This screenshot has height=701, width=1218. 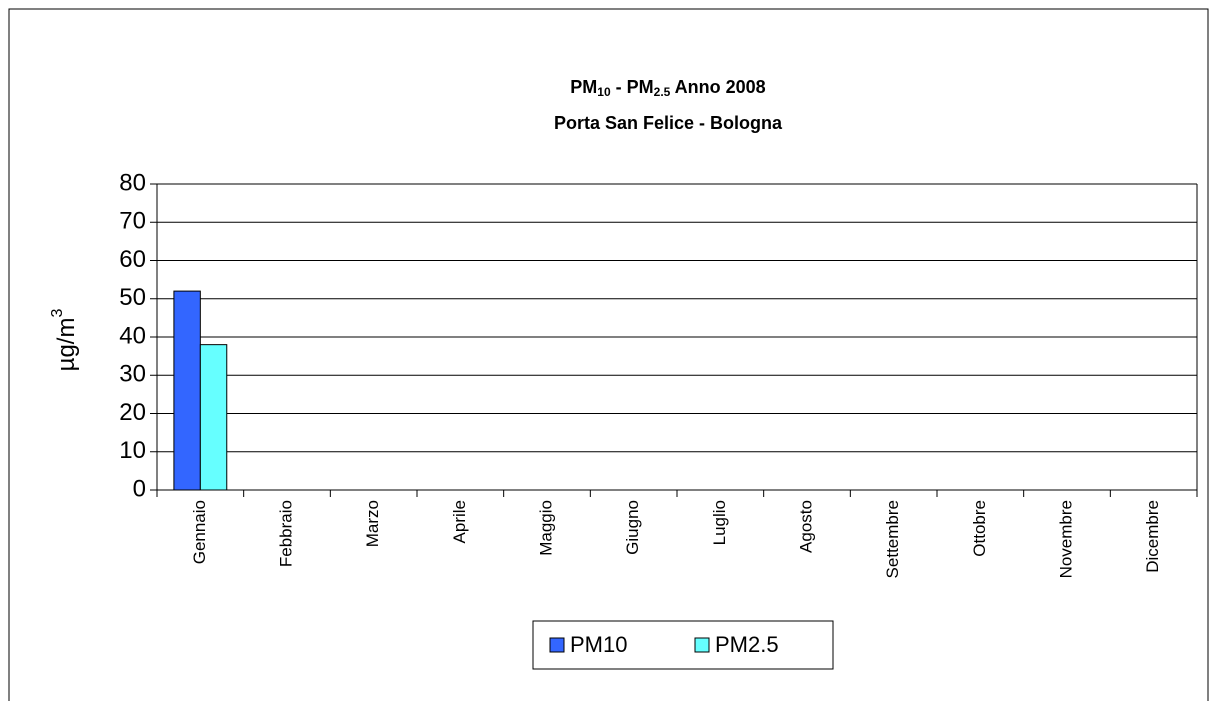 I want to click on y-label-part: µg/m, so click(x=66, y=345).